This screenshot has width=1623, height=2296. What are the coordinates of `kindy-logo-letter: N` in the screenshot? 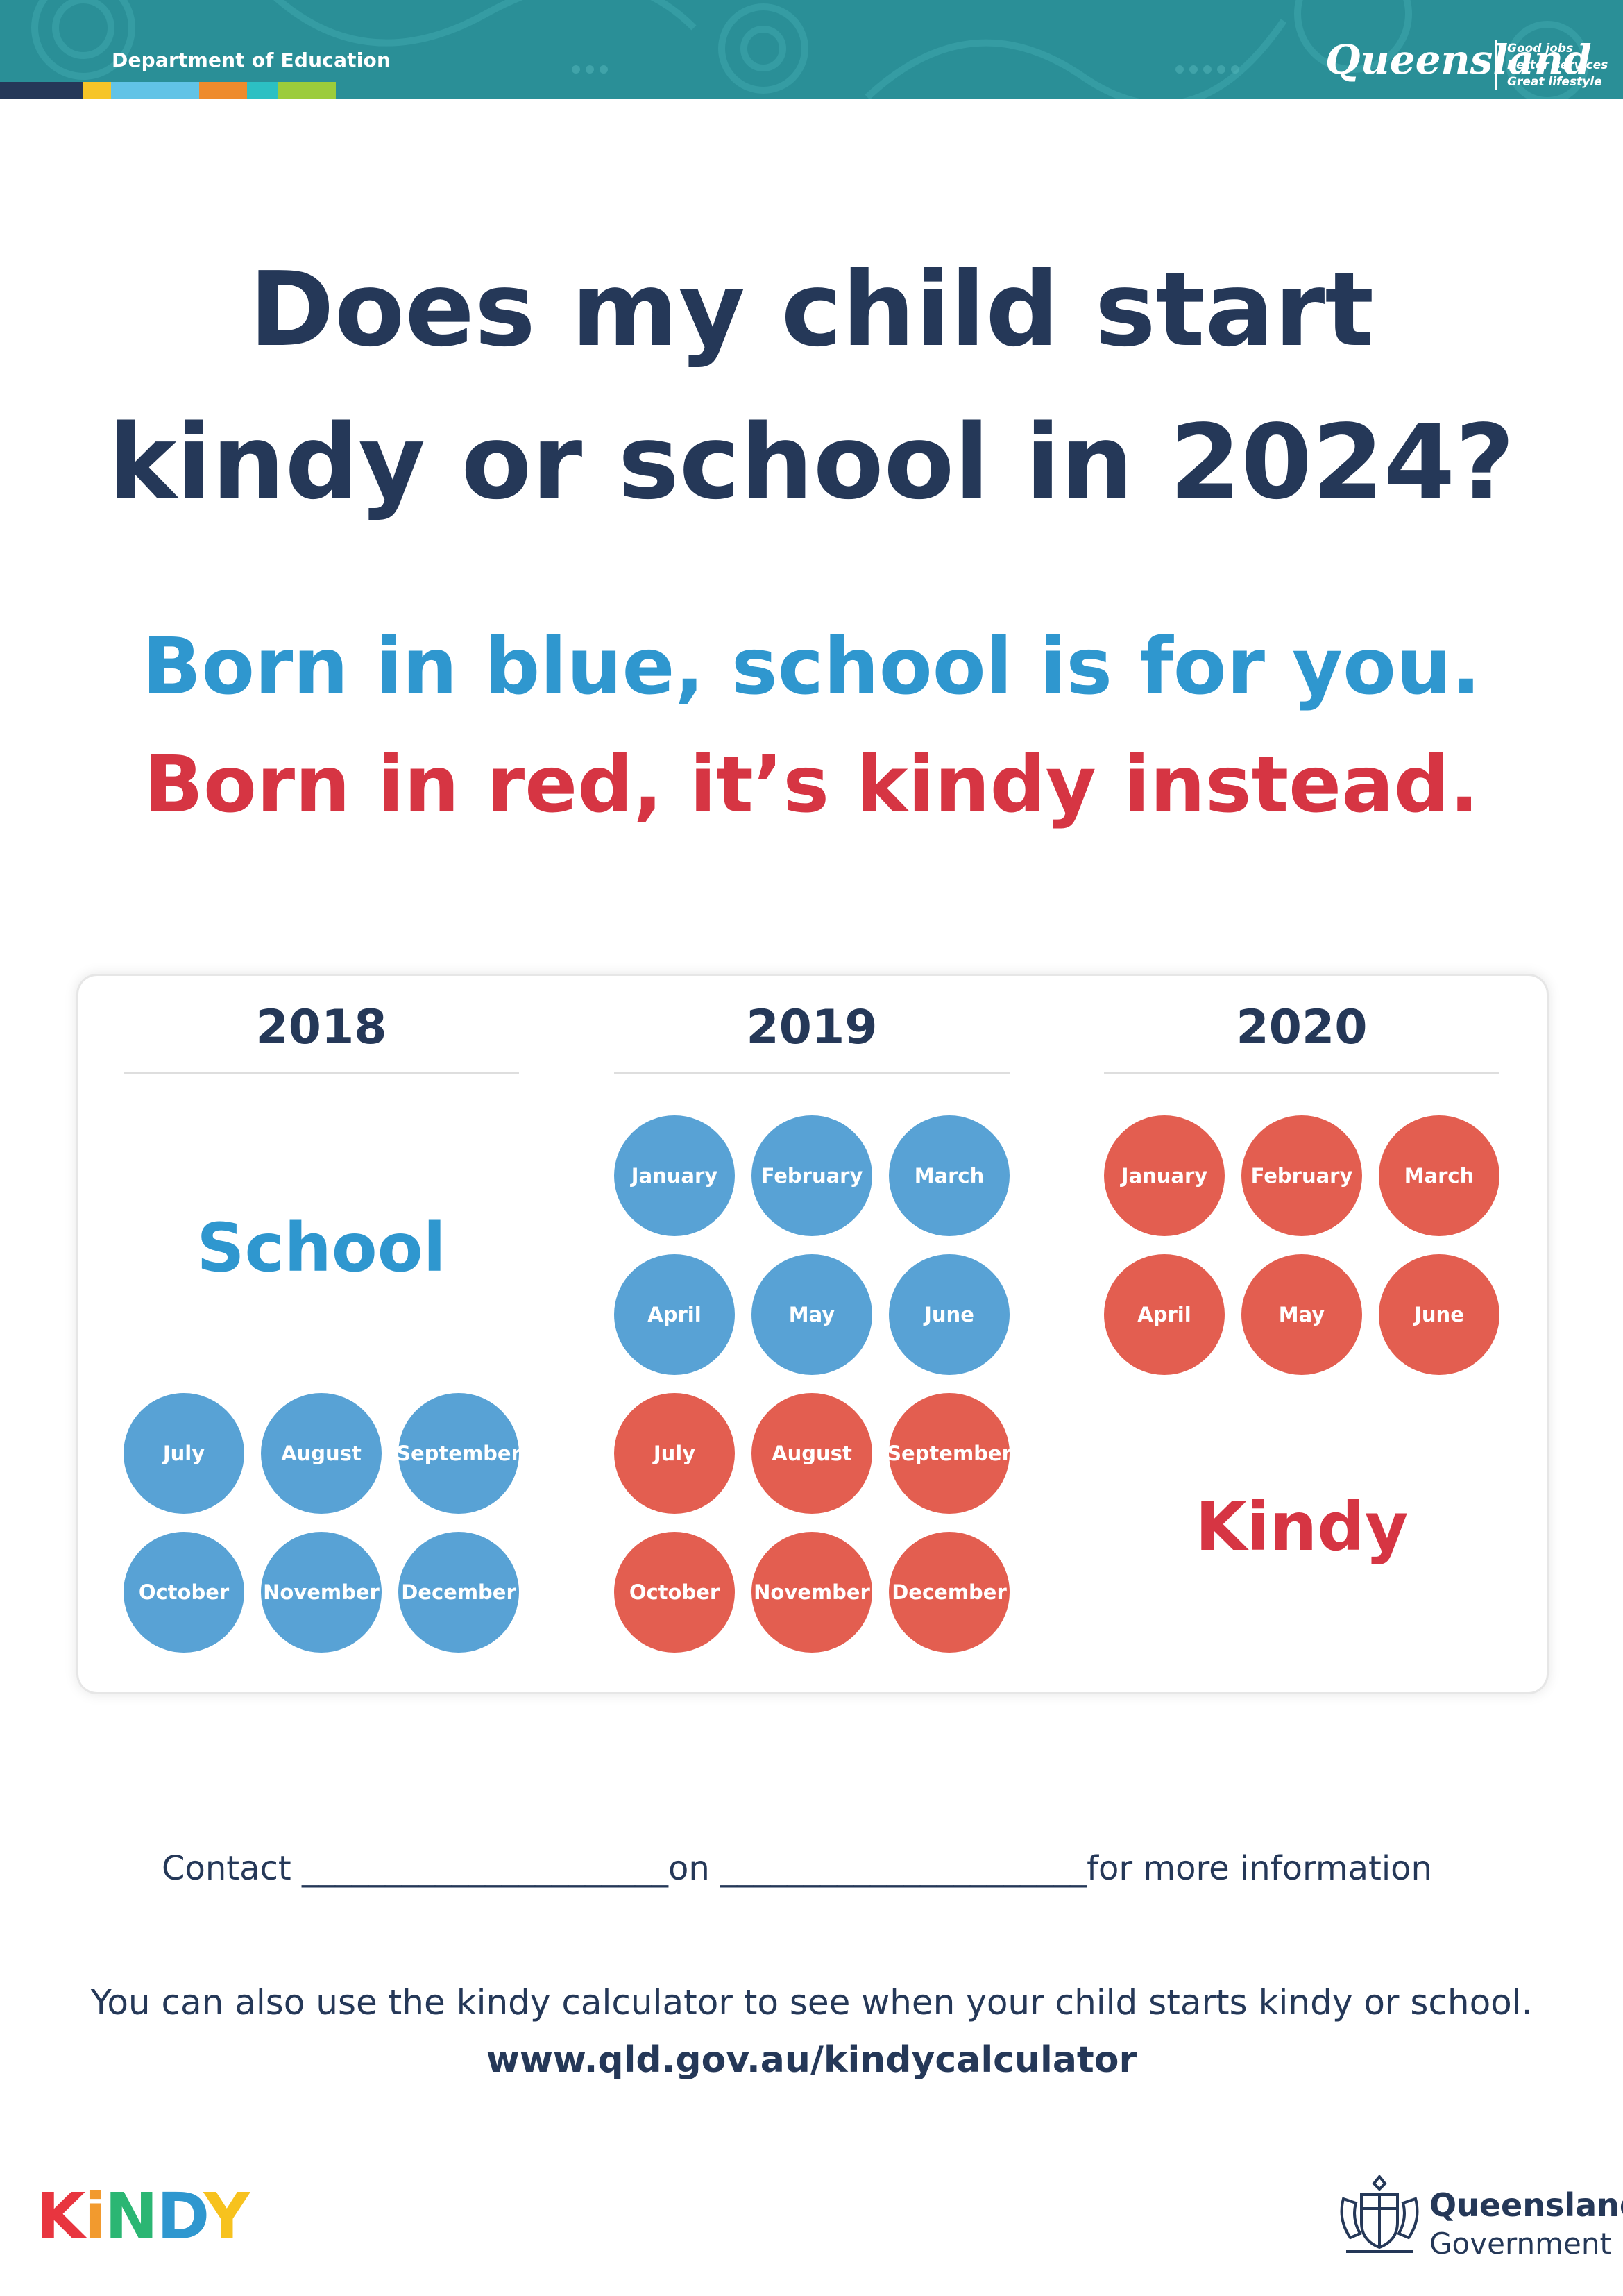 It's located at (131, 2216).